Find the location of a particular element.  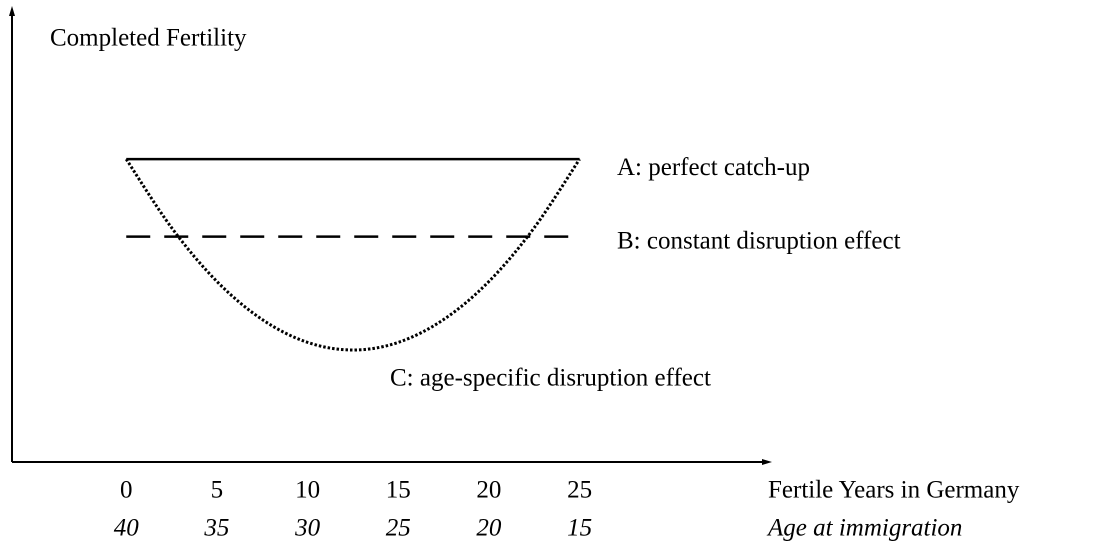

x2-tick-label: 30 is located at coordinates (307, 528).